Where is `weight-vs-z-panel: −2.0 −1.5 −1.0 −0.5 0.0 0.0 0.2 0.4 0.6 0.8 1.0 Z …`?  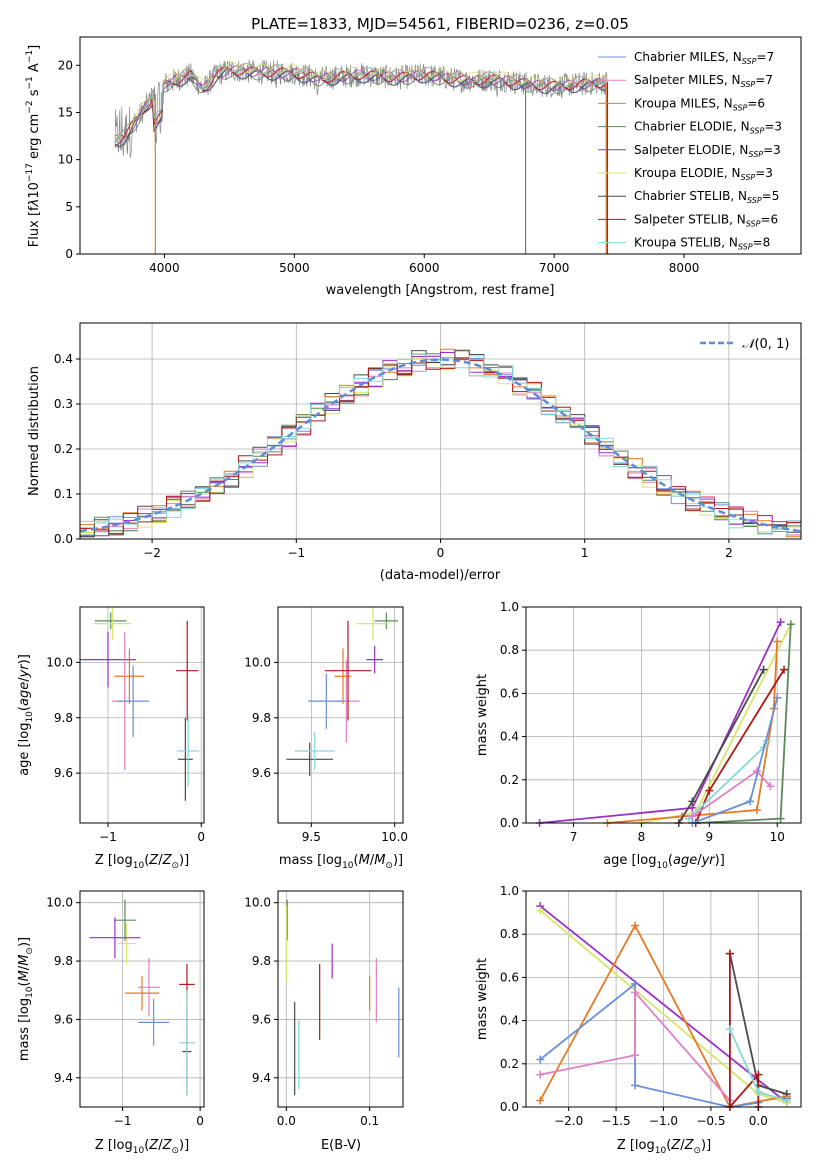
weight-vs-z-panel: −2.0 −1.5 −1.0 −0.5 0.0 0.0 0.2 0.4 0.6 0.8 1.0 Z … is located at coordinates (638, 1020).